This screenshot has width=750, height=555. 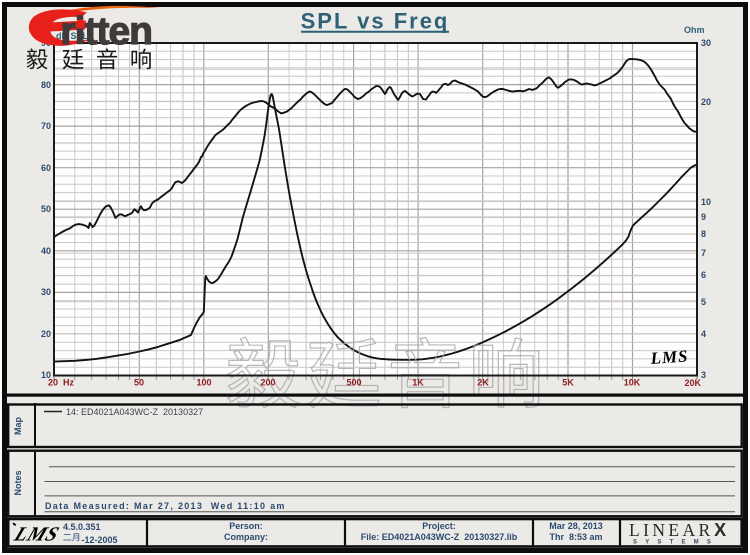 I want to click on svg-text: 6, so click(x=703, y=275).